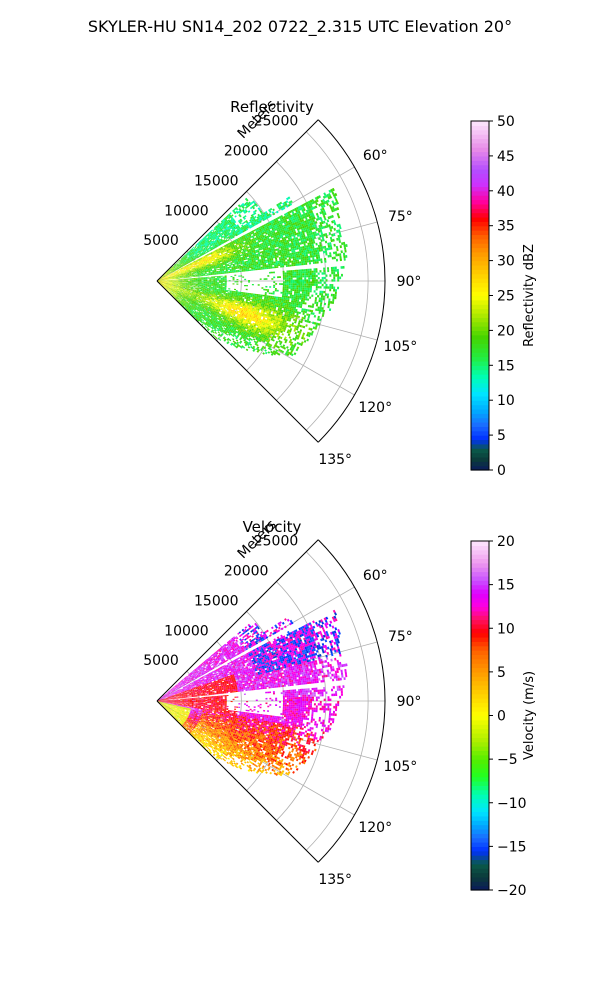  I want to click on colorbar-tick-label: 30, so click(506, 262).